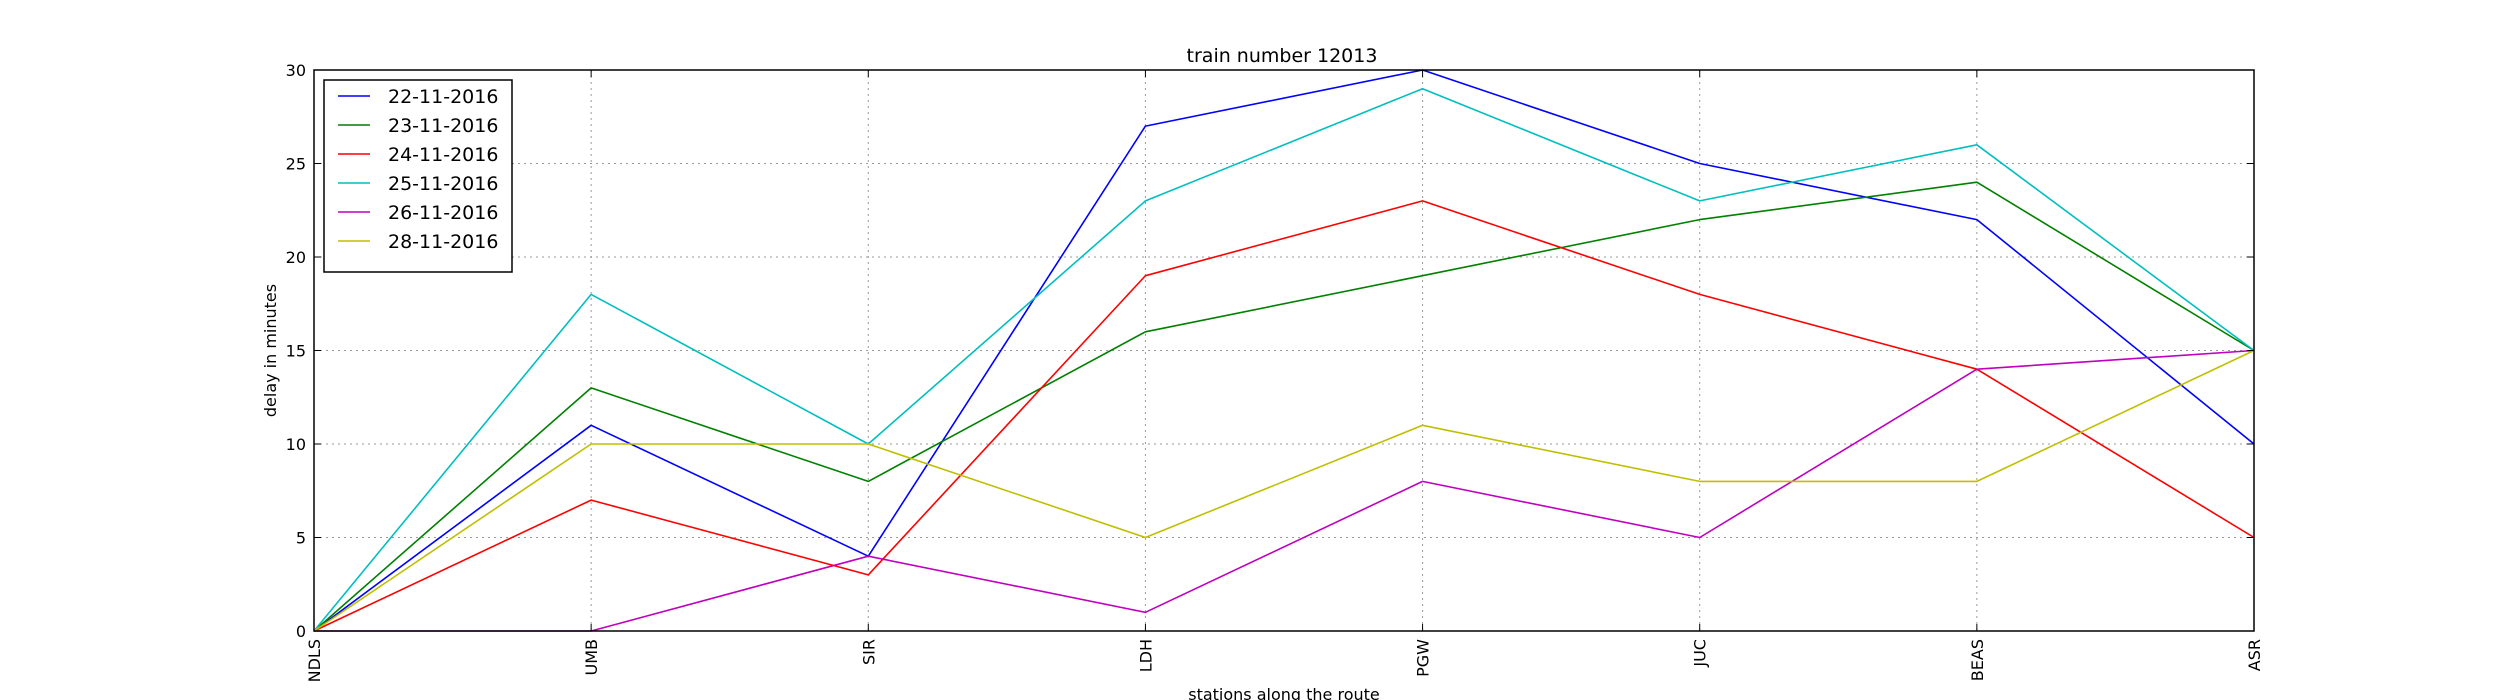 Image resolution: width=2500 pixels, height=700 pixels. I want to click on x-tick-label: BEAS, so click(1977, 660).